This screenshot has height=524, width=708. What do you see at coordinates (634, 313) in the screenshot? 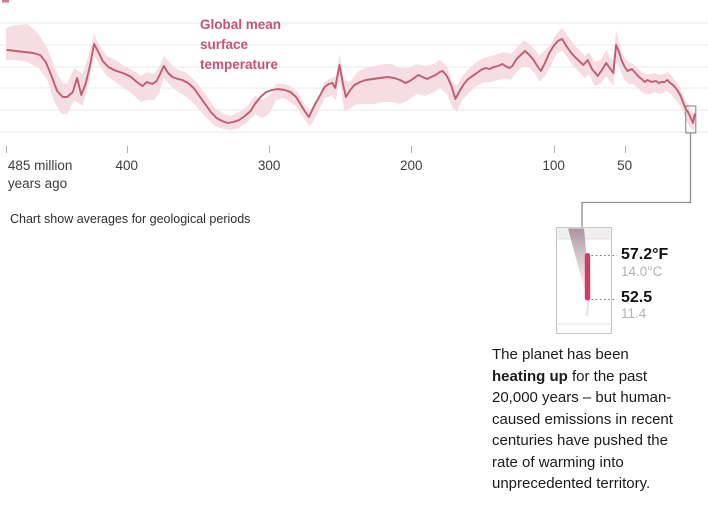
I see `inset-past-temp-c: 11.4` at bounding box center [634, 313].